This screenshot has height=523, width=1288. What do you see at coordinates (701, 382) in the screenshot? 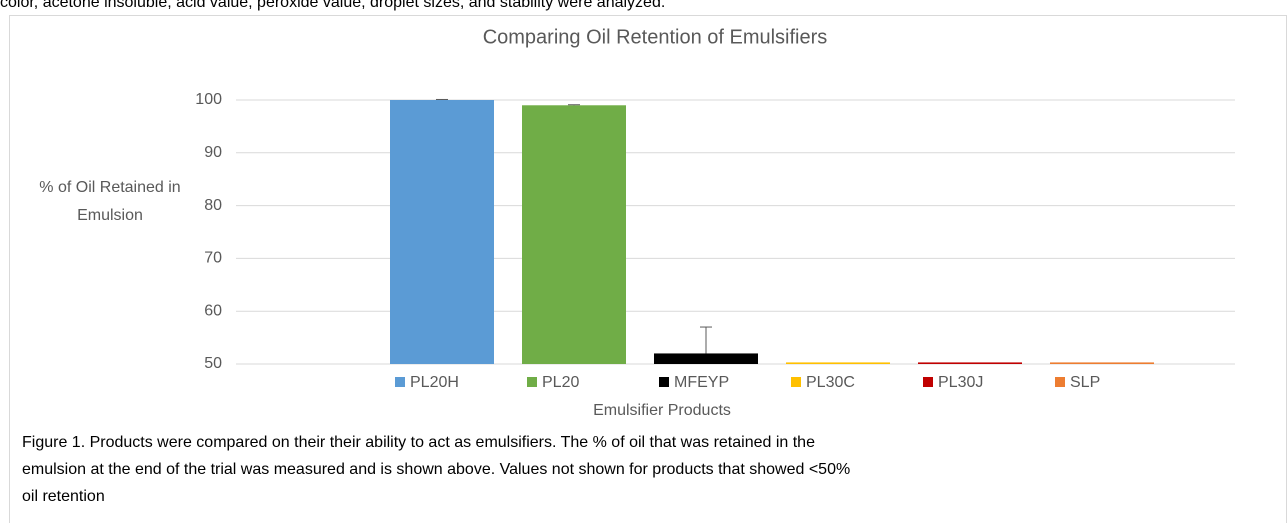
I see `x-tick-label: MFEYP` at bounding box center [701, 382].